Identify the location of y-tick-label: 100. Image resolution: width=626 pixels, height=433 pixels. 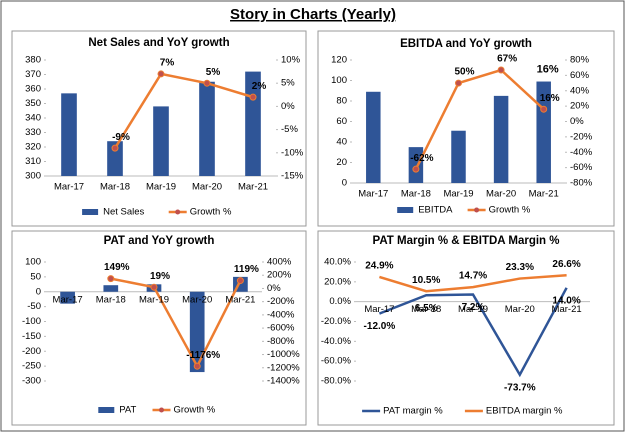
(339, 80).